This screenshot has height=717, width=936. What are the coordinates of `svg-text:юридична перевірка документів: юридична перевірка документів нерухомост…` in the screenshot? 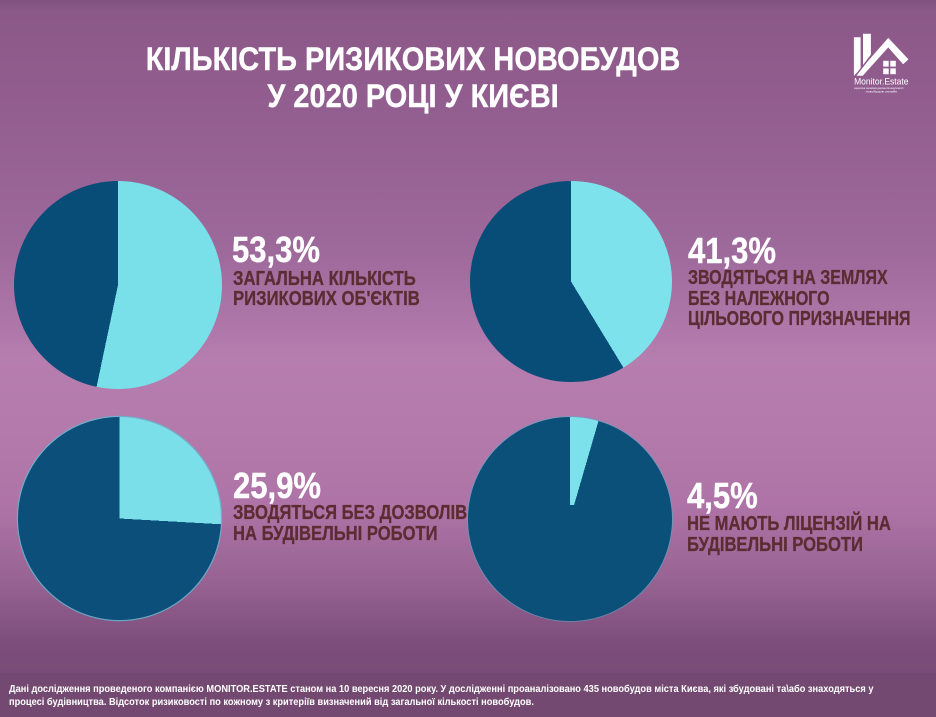 It's located at (879, 88).